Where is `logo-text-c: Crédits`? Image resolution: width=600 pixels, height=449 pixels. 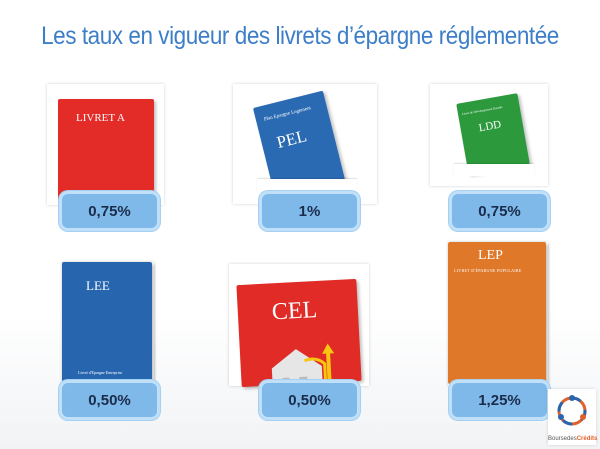 logo-text-c: Crédits is located at coordinates (587, 439).